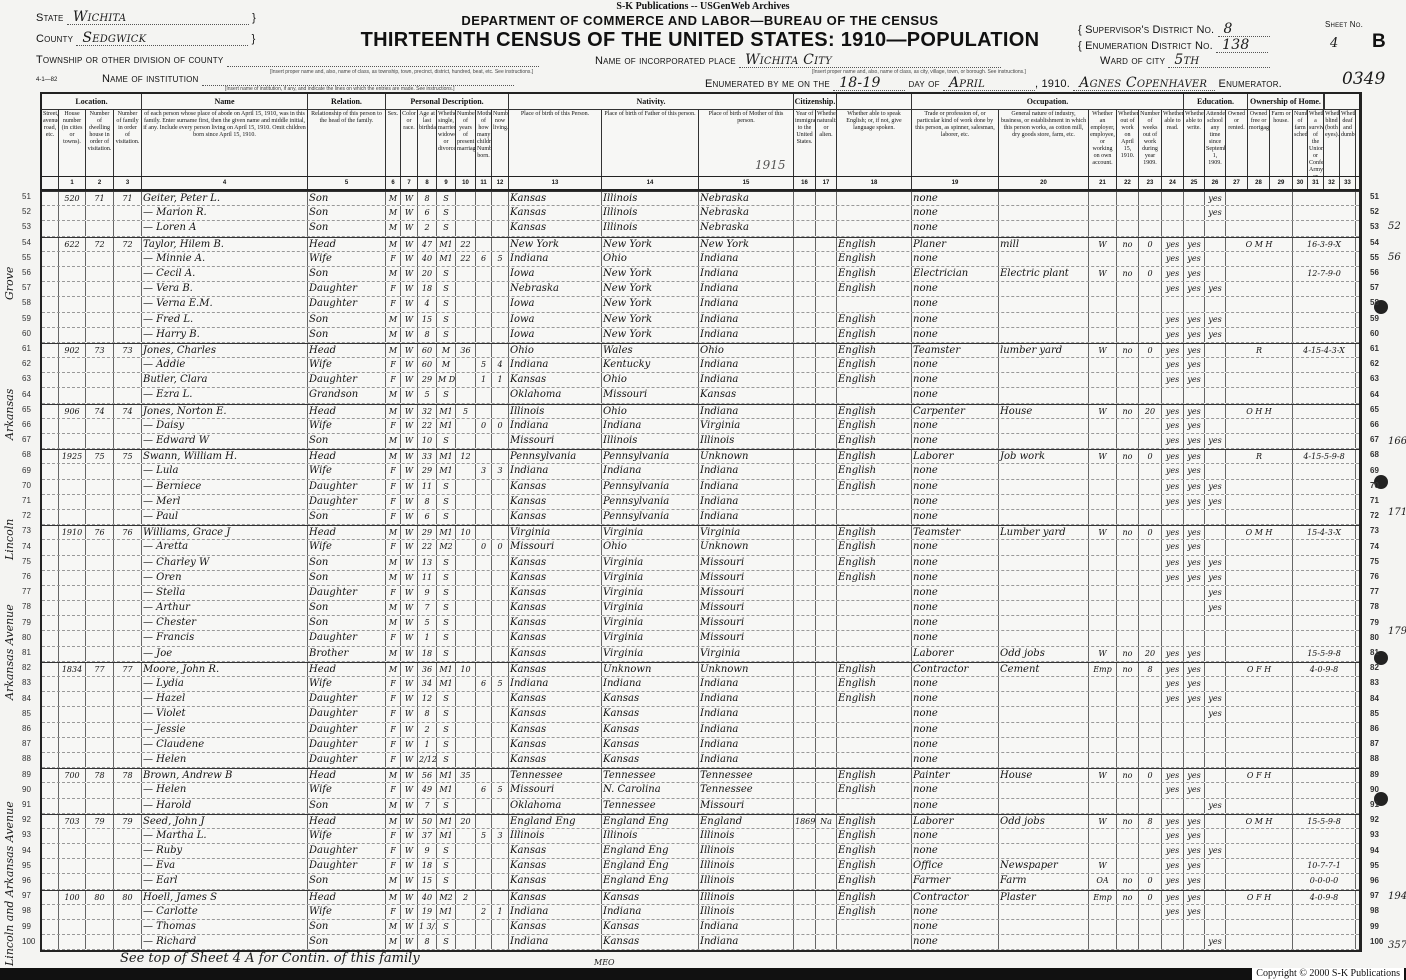 The height and width of the screenshot is (980, 1406). What do you see at coordinates (1348, 143) in the screenshot?
I see `column-header: Whether deaf and dumb.` at bounding box center [1348, 143].